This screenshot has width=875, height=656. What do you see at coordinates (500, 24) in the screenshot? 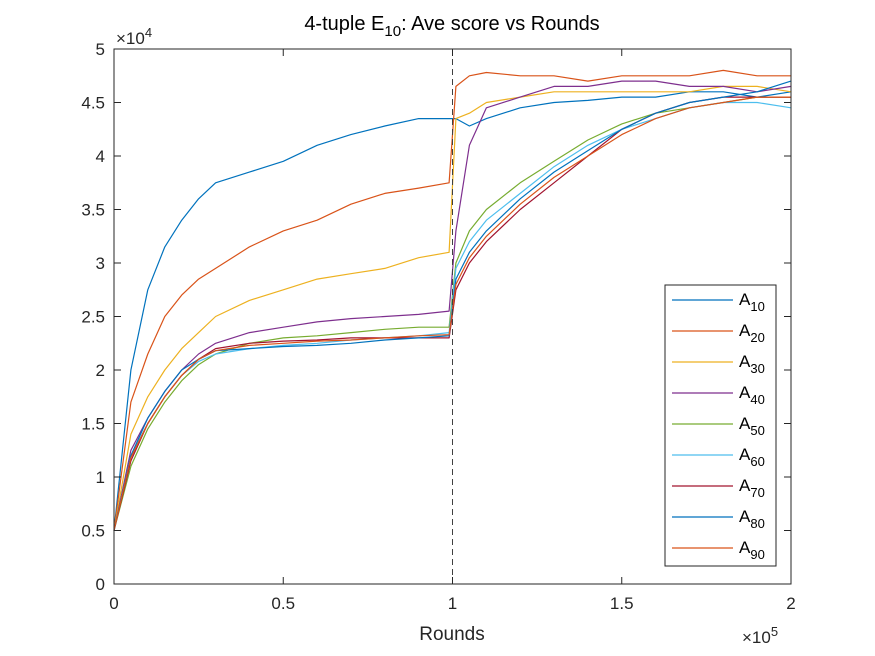
I see `chart-title-suffix: : Ave score vs Rounds` at bounding box center [500, 24].